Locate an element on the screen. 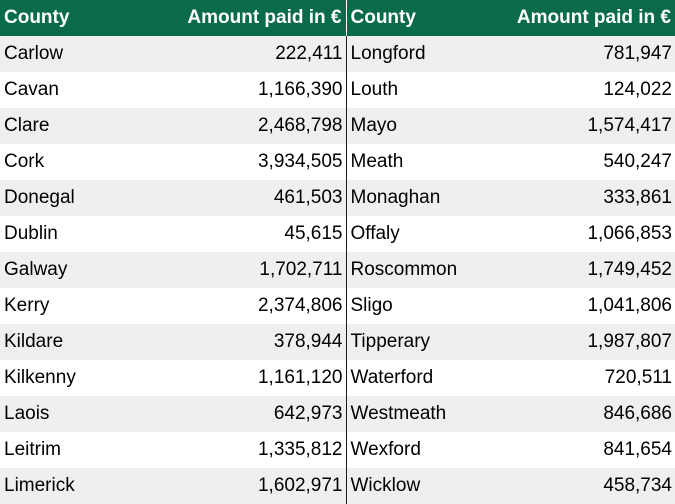 The image size is (675, 504). amount-cell-left: 1,161,120 is located at coordinates (248, 378).